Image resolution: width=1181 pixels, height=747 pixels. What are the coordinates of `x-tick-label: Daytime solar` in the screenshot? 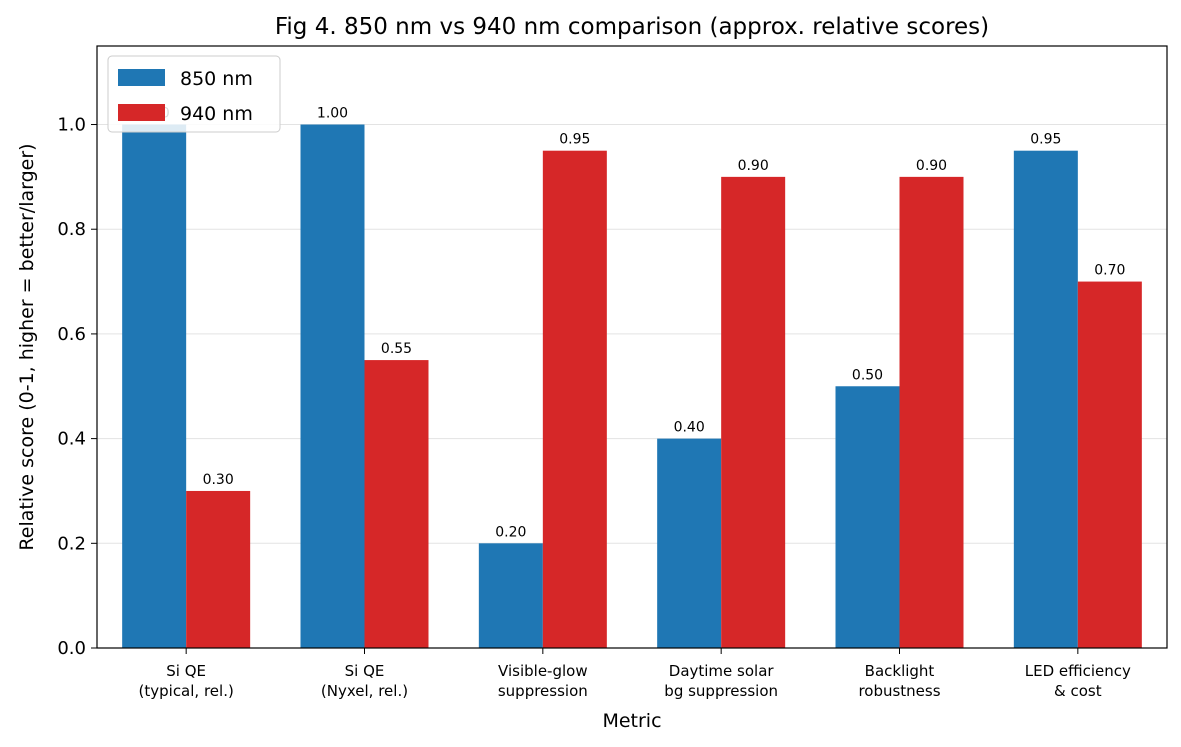 It's located at (722, 671).